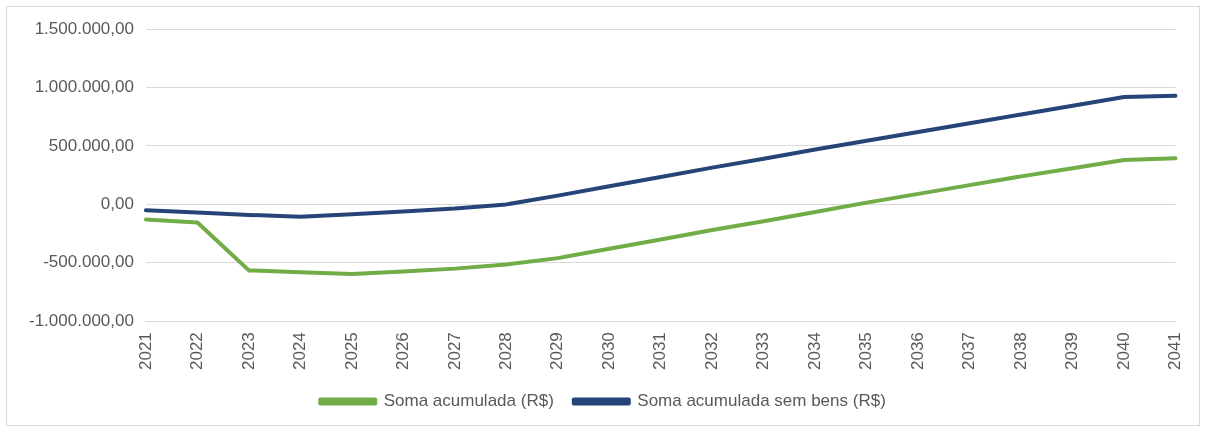  Describe the element at coordinates (557, 351) in the screenshot. I see `x-tick-label: 2029` at that location.